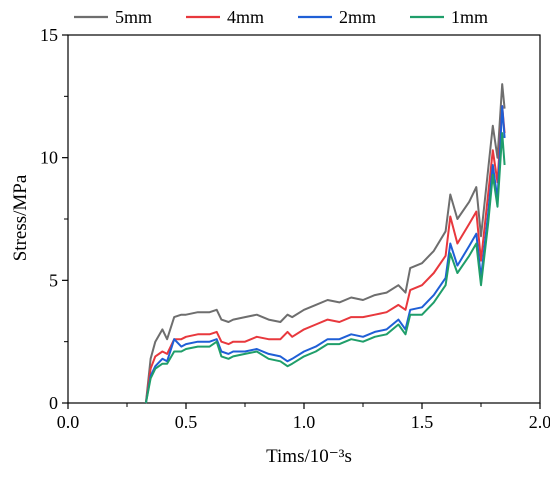 This screenshot has height=479, width=550. Describe the element at coordinates (422, 422) in the screenshot. I see `x-tick-label: 1.5` at that location.